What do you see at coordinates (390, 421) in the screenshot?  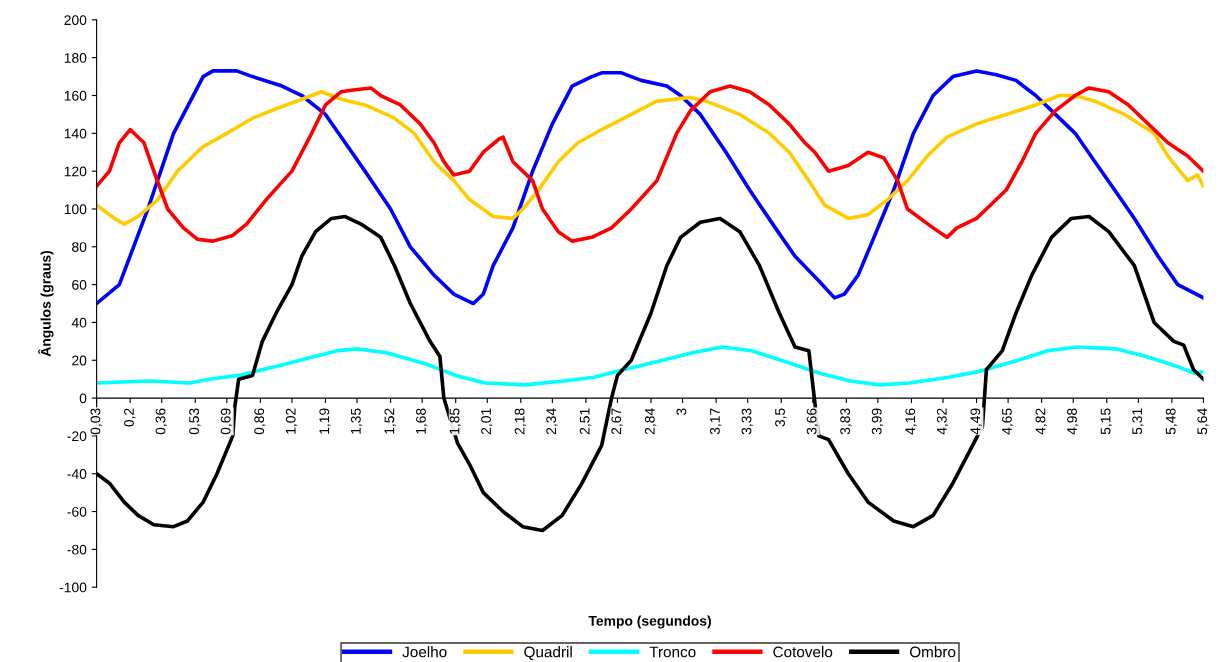 I see `x-tick-label: 1,52` at bounding box center [390, 421].